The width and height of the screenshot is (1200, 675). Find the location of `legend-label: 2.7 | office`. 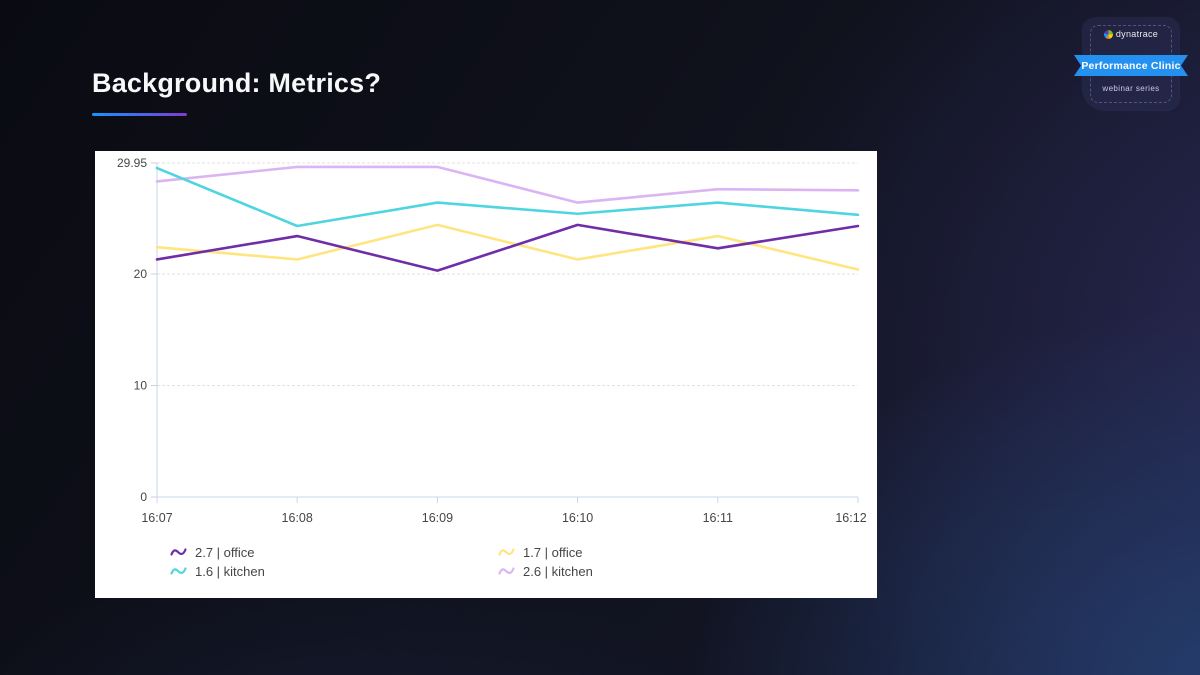

legend-label: 2.7 | office is located at coordinates (225, 552).